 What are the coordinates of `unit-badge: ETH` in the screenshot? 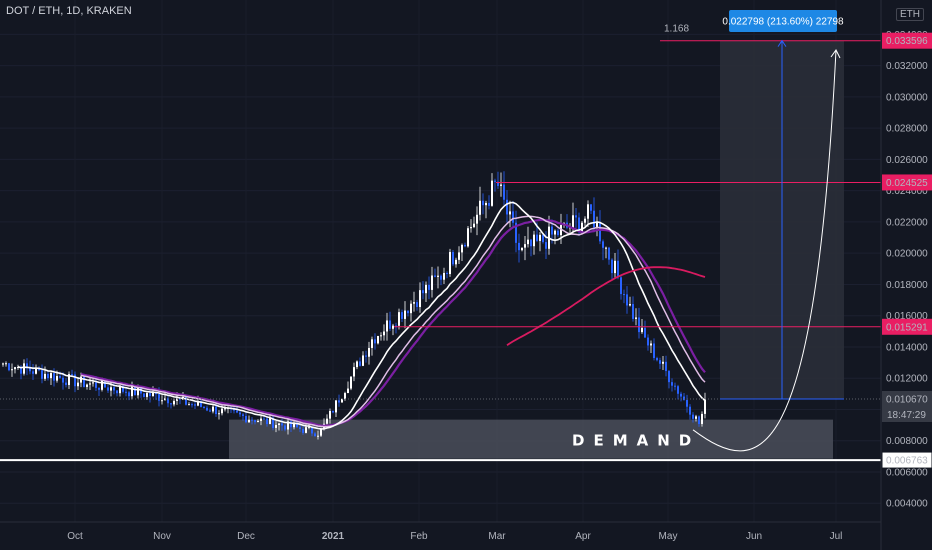 It's located at (910, 14).